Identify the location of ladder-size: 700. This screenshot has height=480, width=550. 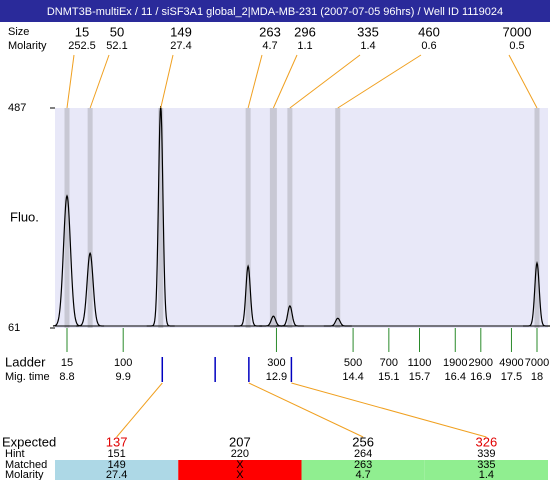
(389, 363).